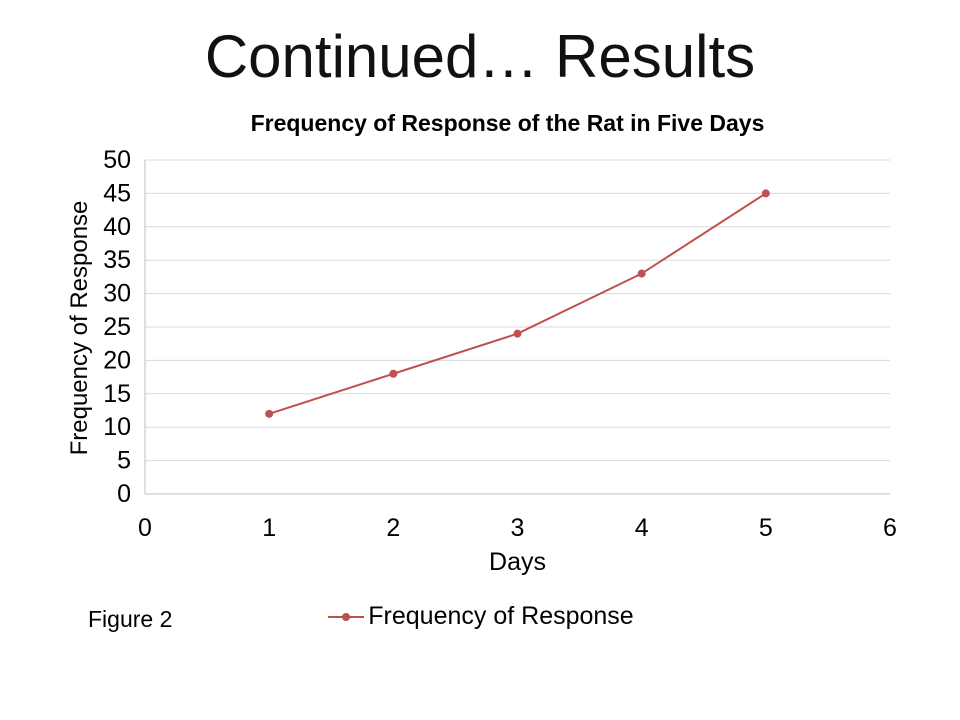 The image size is (960, 720). I want to click on svg-text: 6, so click(890, 528).